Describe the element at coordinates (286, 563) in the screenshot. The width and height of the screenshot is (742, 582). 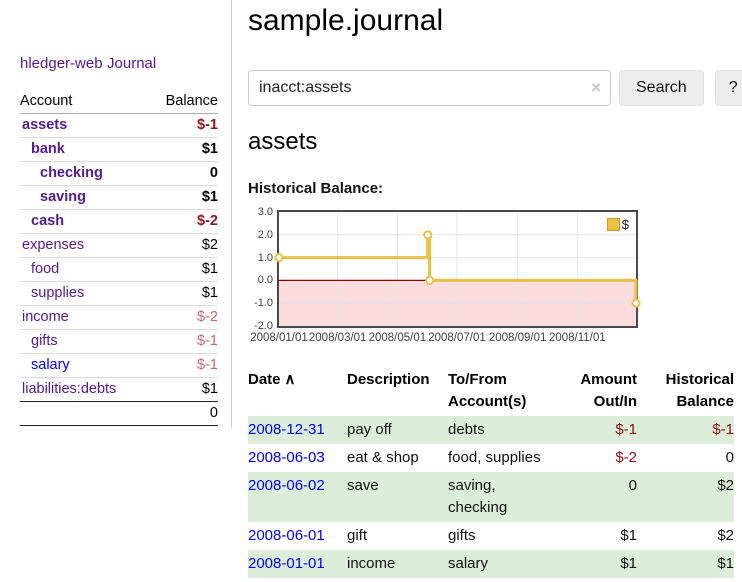
I see `register-date-link: 2008-01-01` at that location.